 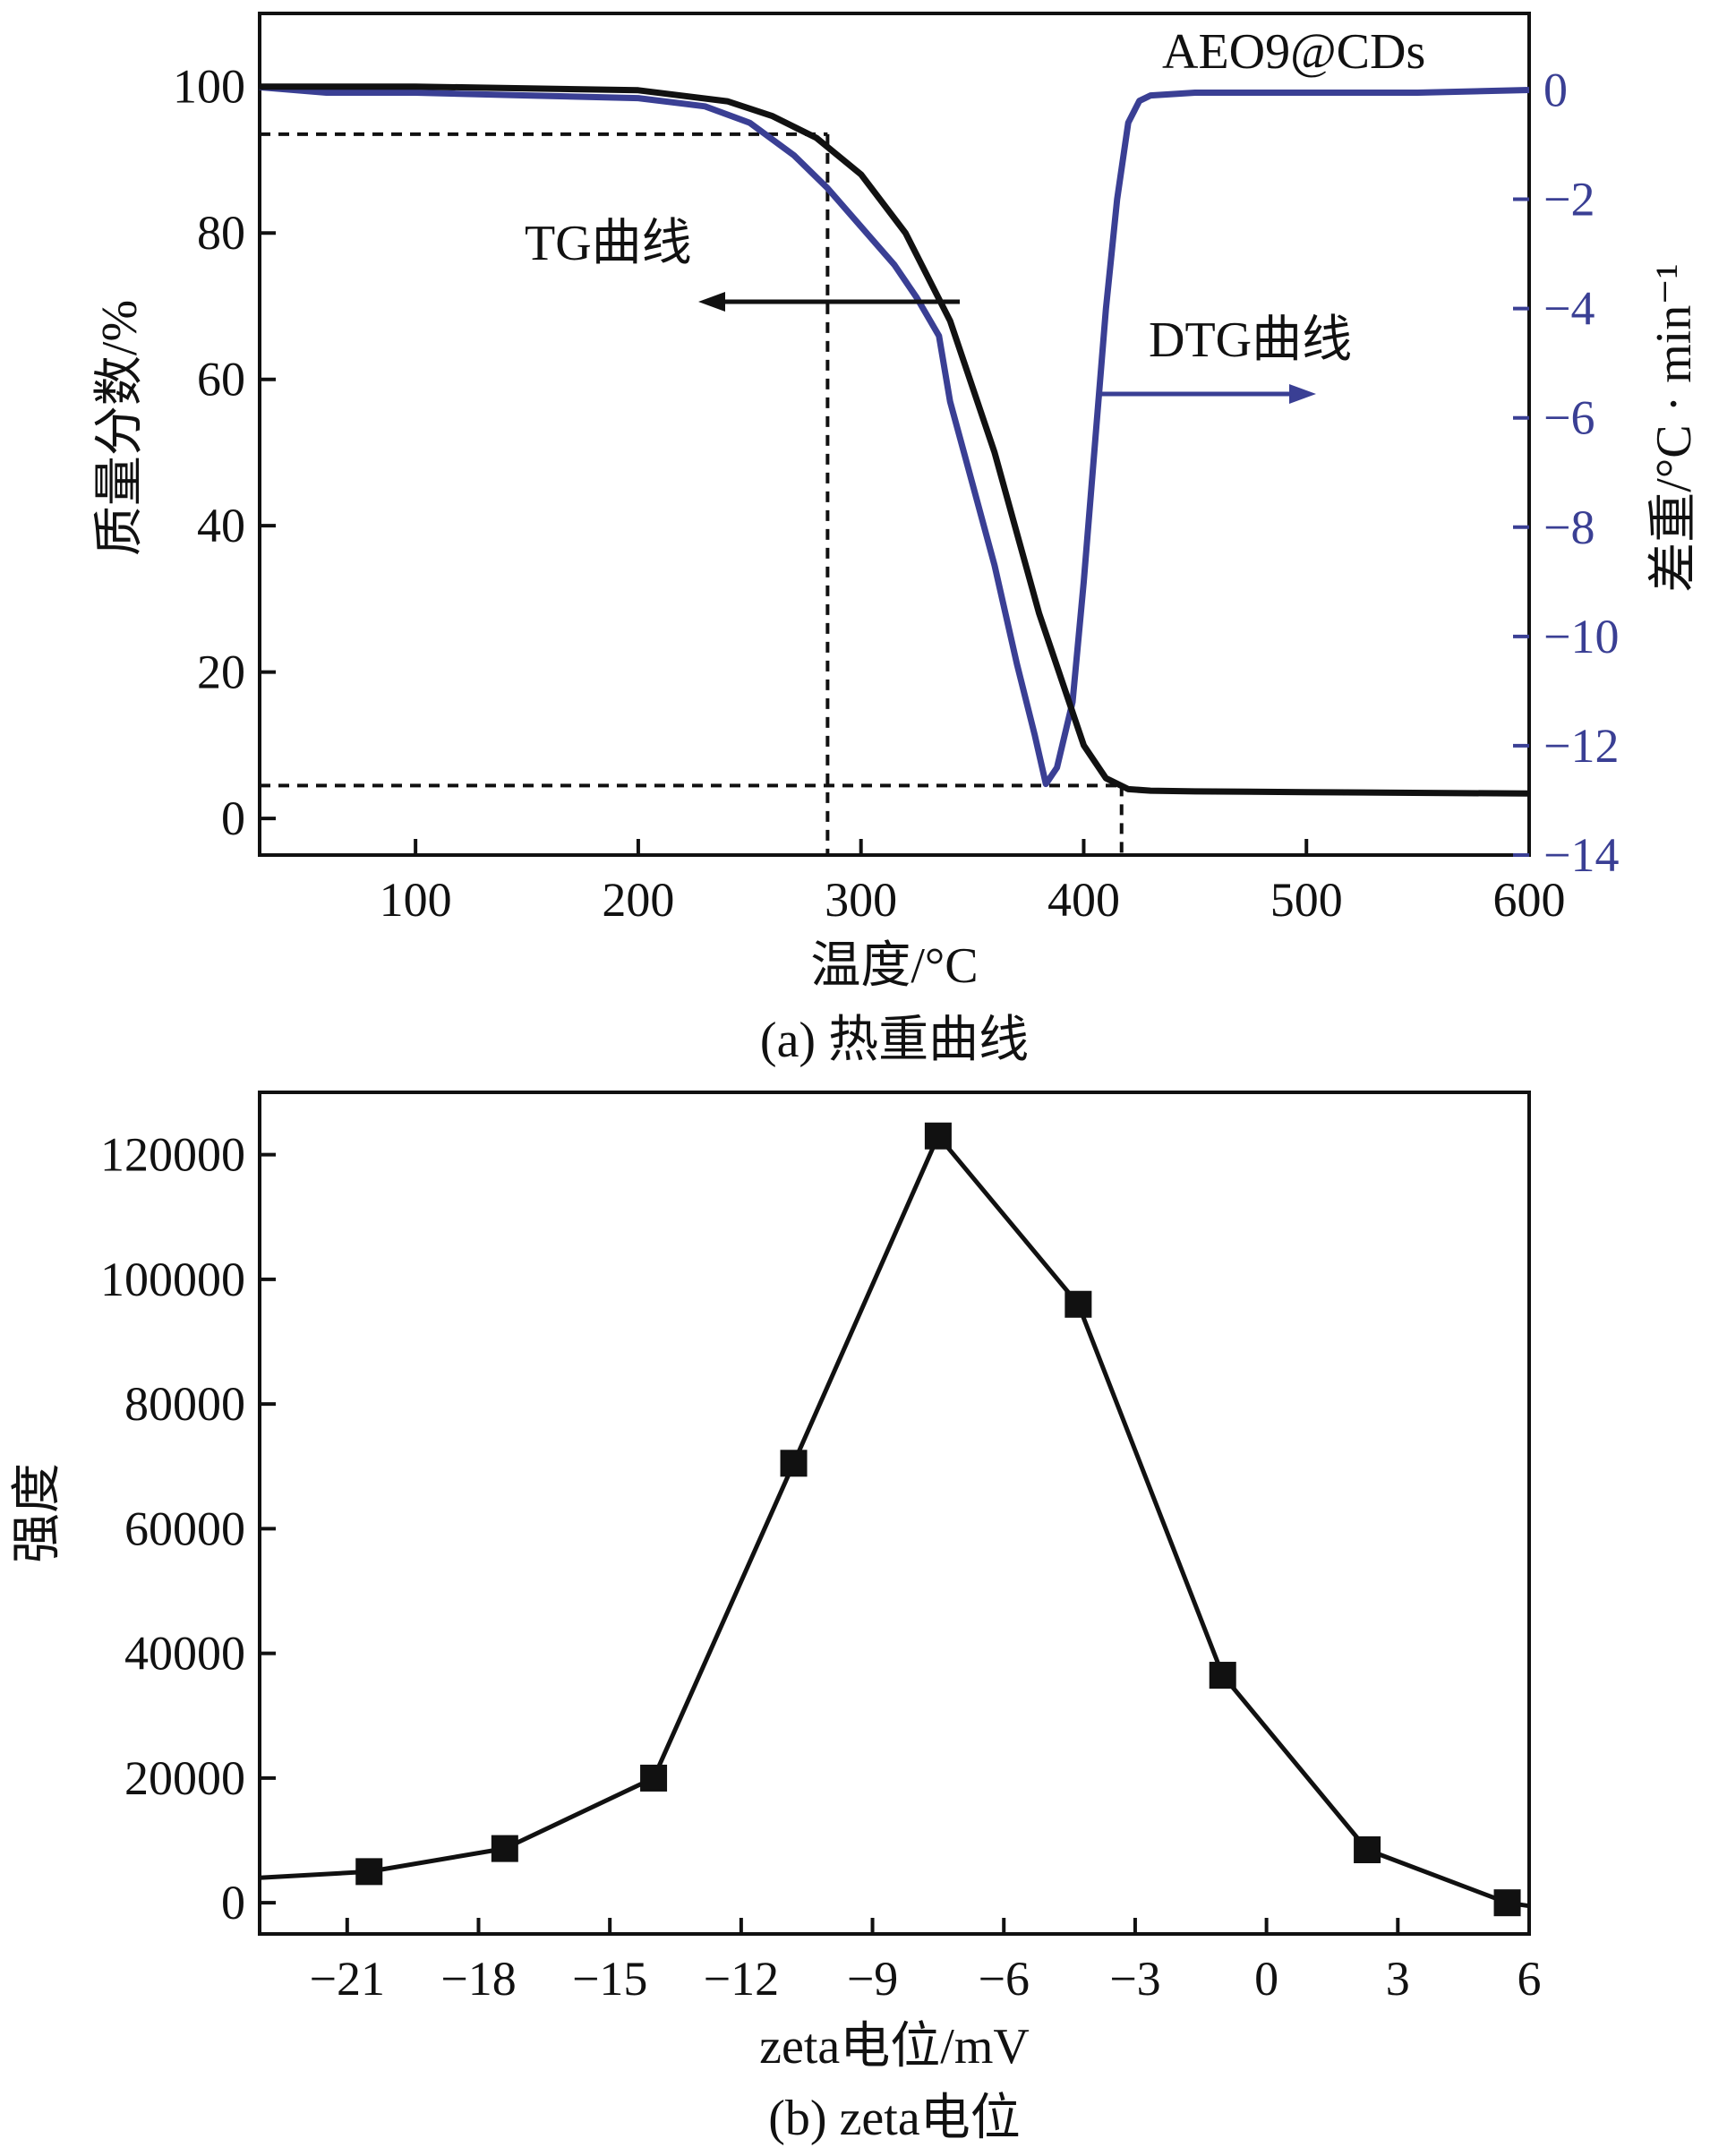 What do you see at coordinates (221, 672) in the screenshot?
I see `y-tick-label: 20` at bounding box center [221, 672].